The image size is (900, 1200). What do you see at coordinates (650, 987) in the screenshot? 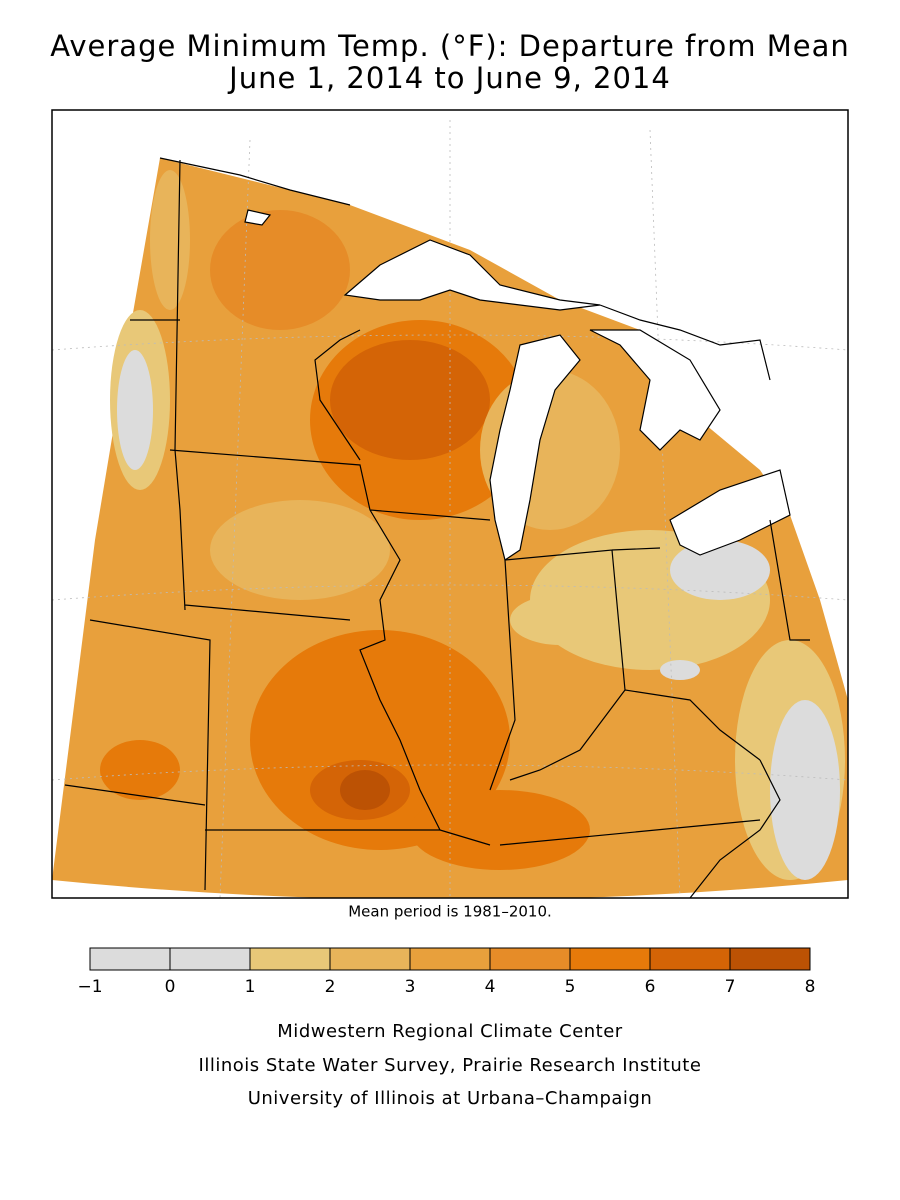
I see `legend-tick-label: 6` at bounding box center [650, 987].